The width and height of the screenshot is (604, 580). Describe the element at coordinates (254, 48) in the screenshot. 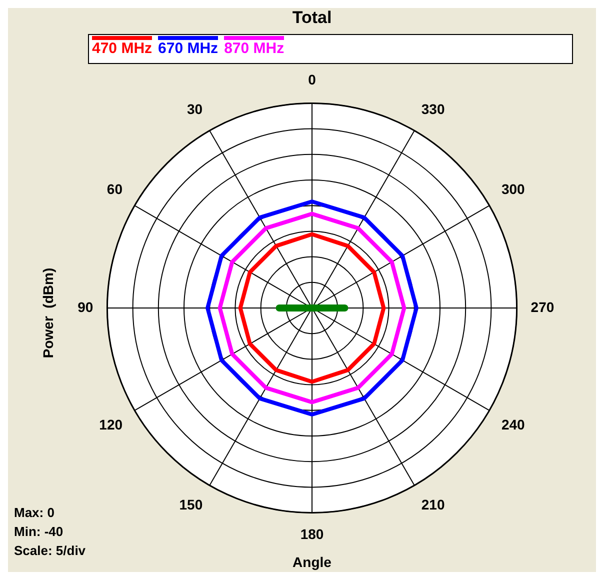

I see `legend-label: 870 MHz` at that location.